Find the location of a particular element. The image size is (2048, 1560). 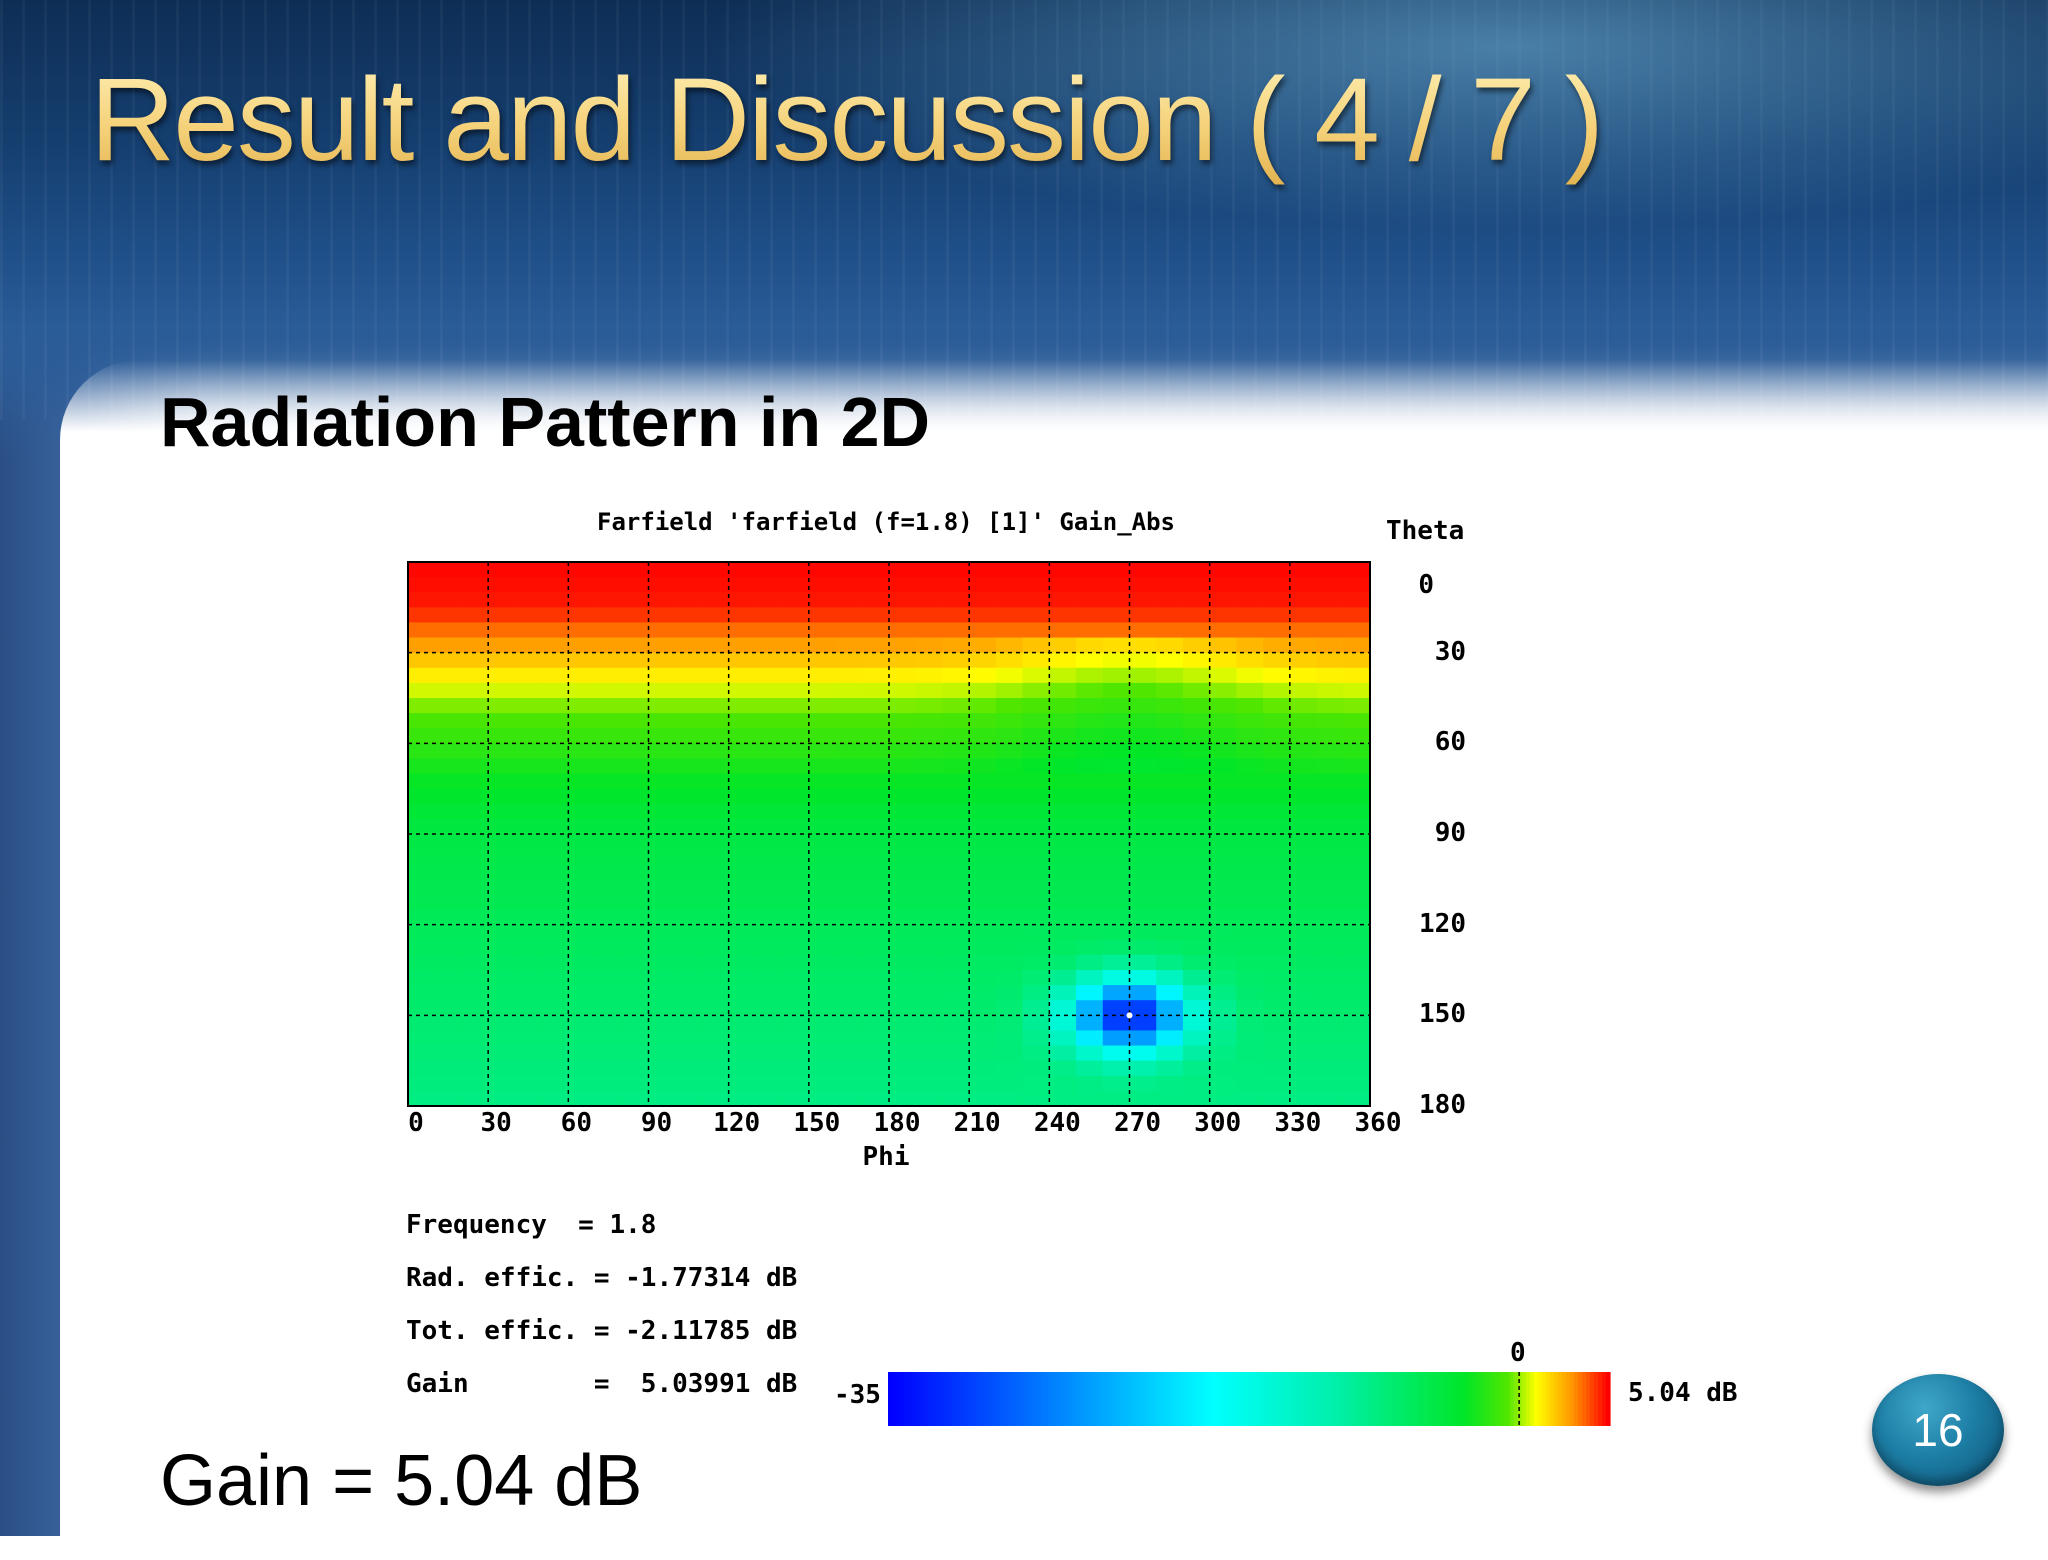

y-axis-label: Theta is located at coordinates (1425, 531).